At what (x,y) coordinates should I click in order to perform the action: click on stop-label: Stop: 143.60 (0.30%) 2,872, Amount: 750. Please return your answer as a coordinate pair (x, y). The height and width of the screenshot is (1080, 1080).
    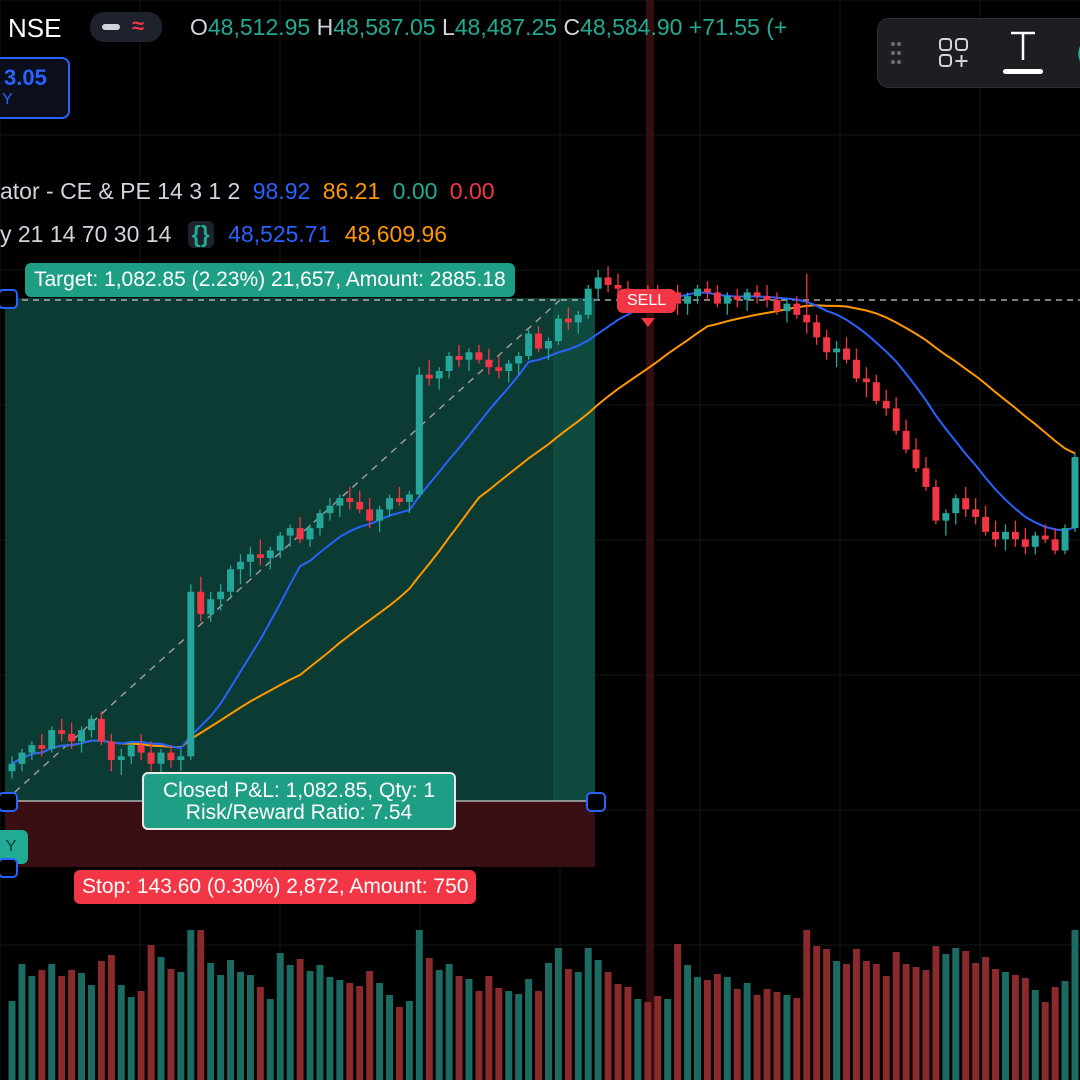
    Looking at the image, I should click on (275, 887).